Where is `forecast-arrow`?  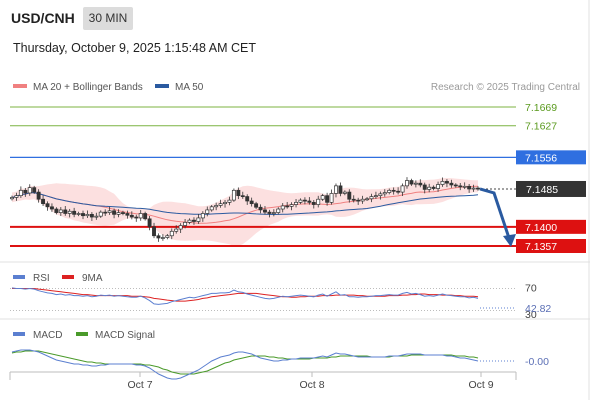 forecast-arrow is located at coordinates (497, 217).